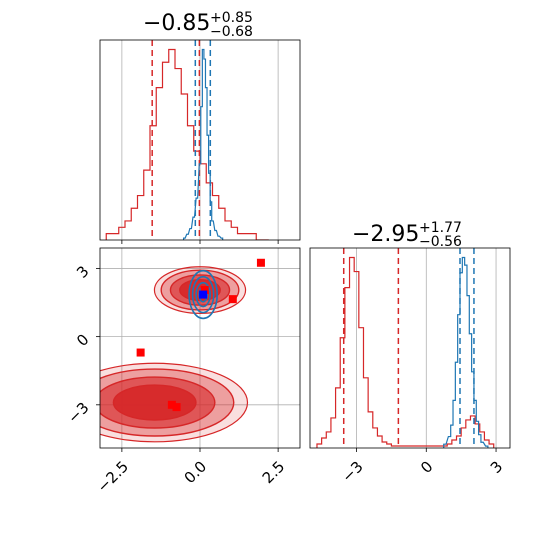  I want to click on blue-marker, so click(203, 294).